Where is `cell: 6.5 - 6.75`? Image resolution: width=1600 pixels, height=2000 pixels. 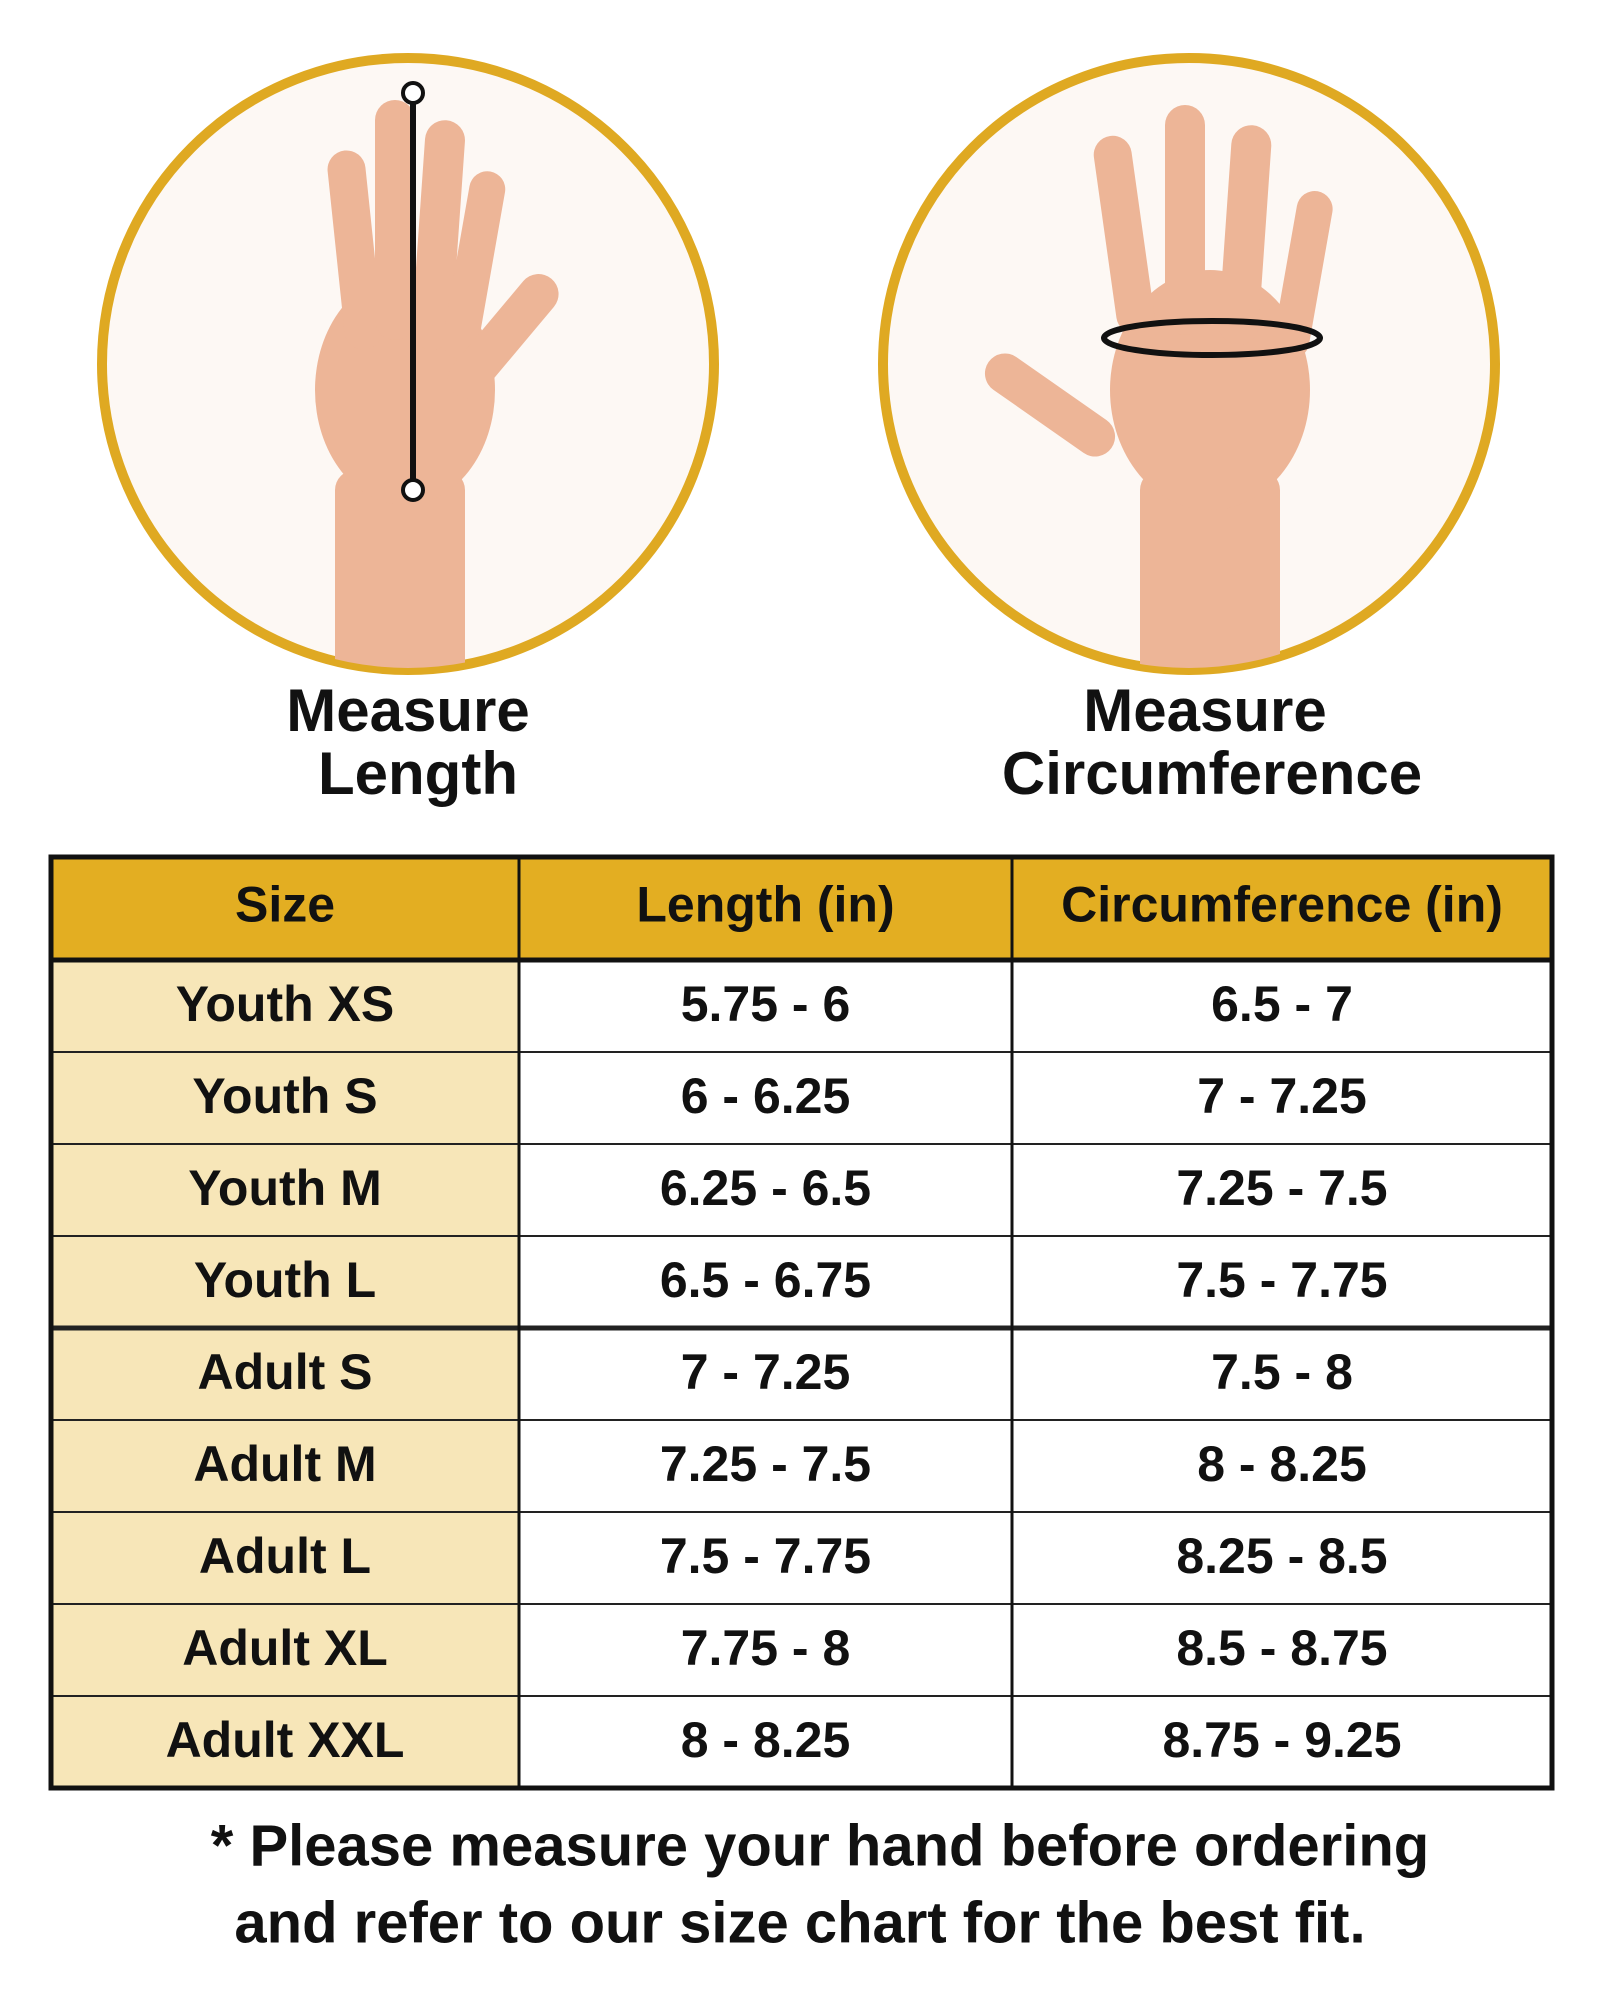 cell: 6.5 - 6.75 is located at coordinates (765, 1280).